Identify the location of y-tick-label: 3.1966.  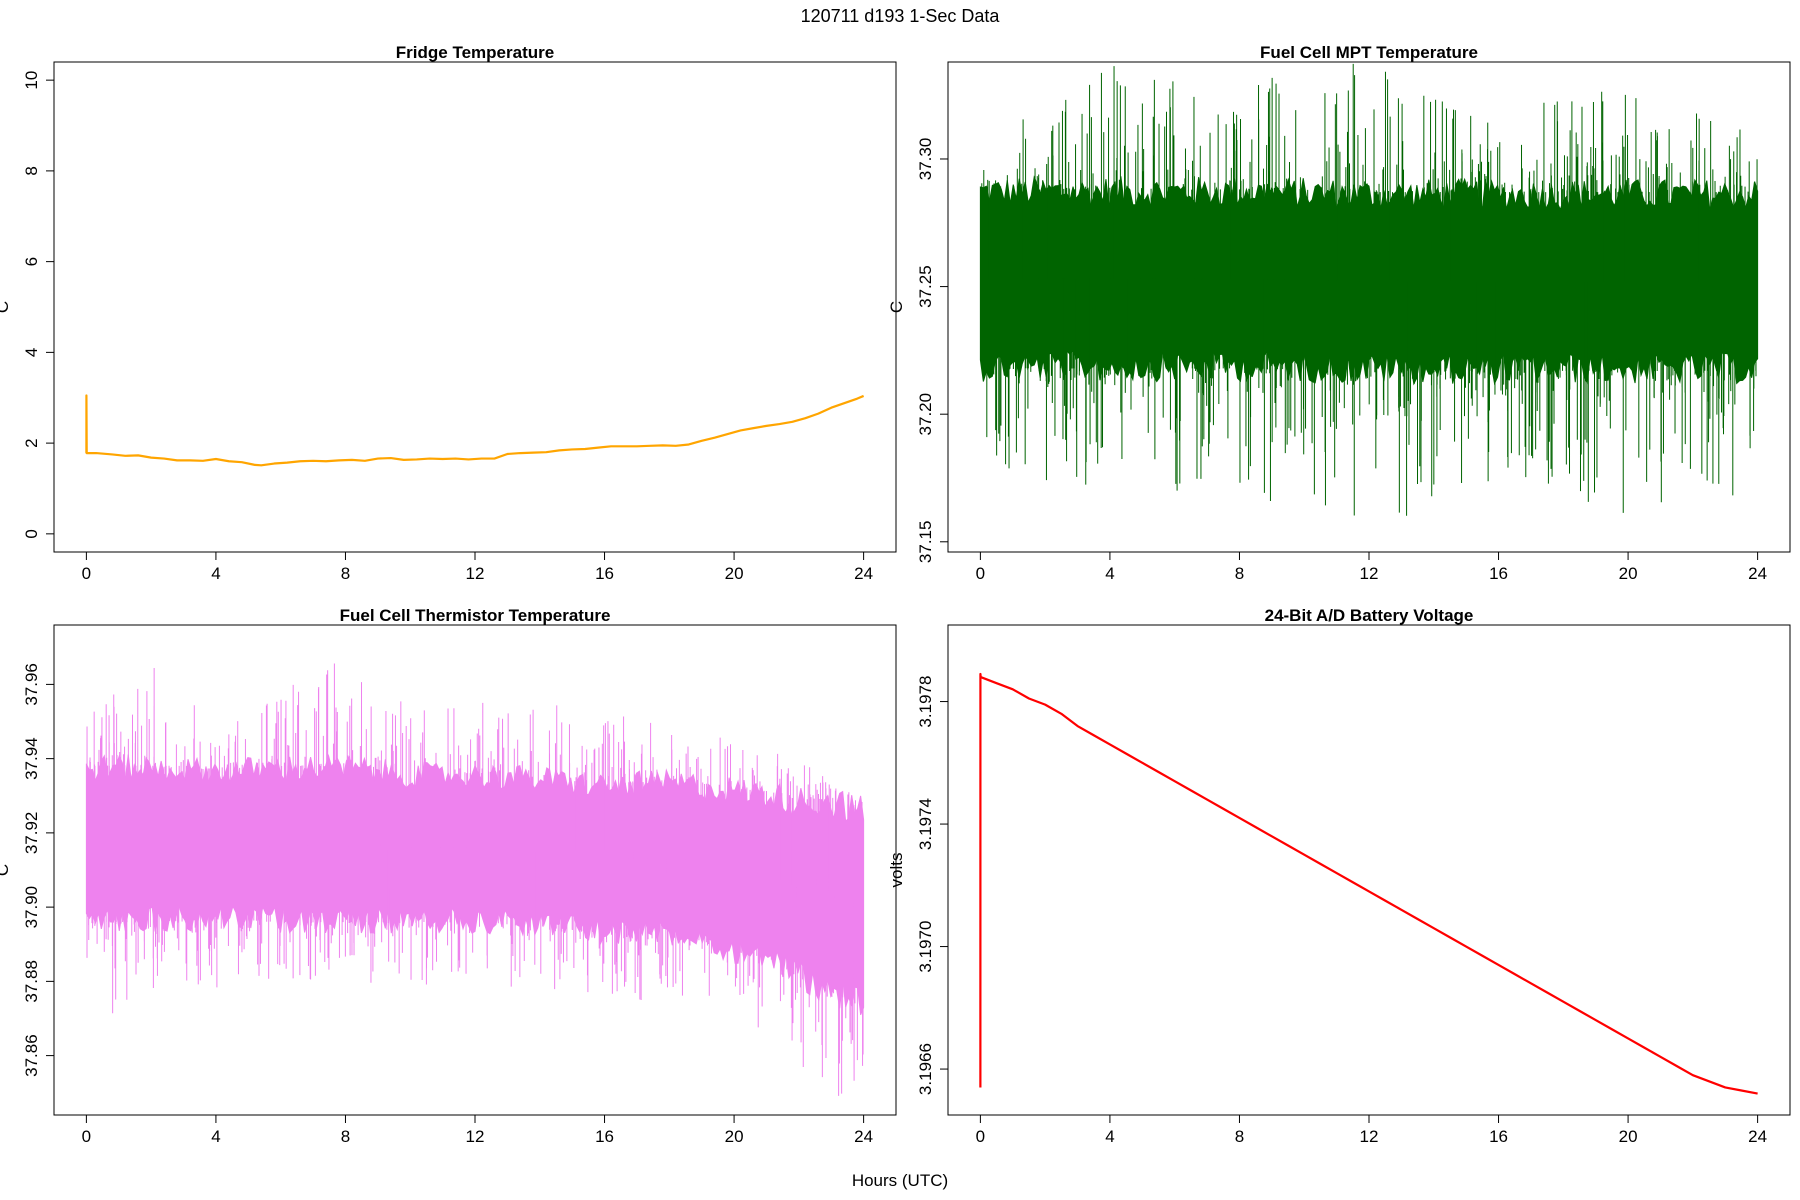
(925, 1069).